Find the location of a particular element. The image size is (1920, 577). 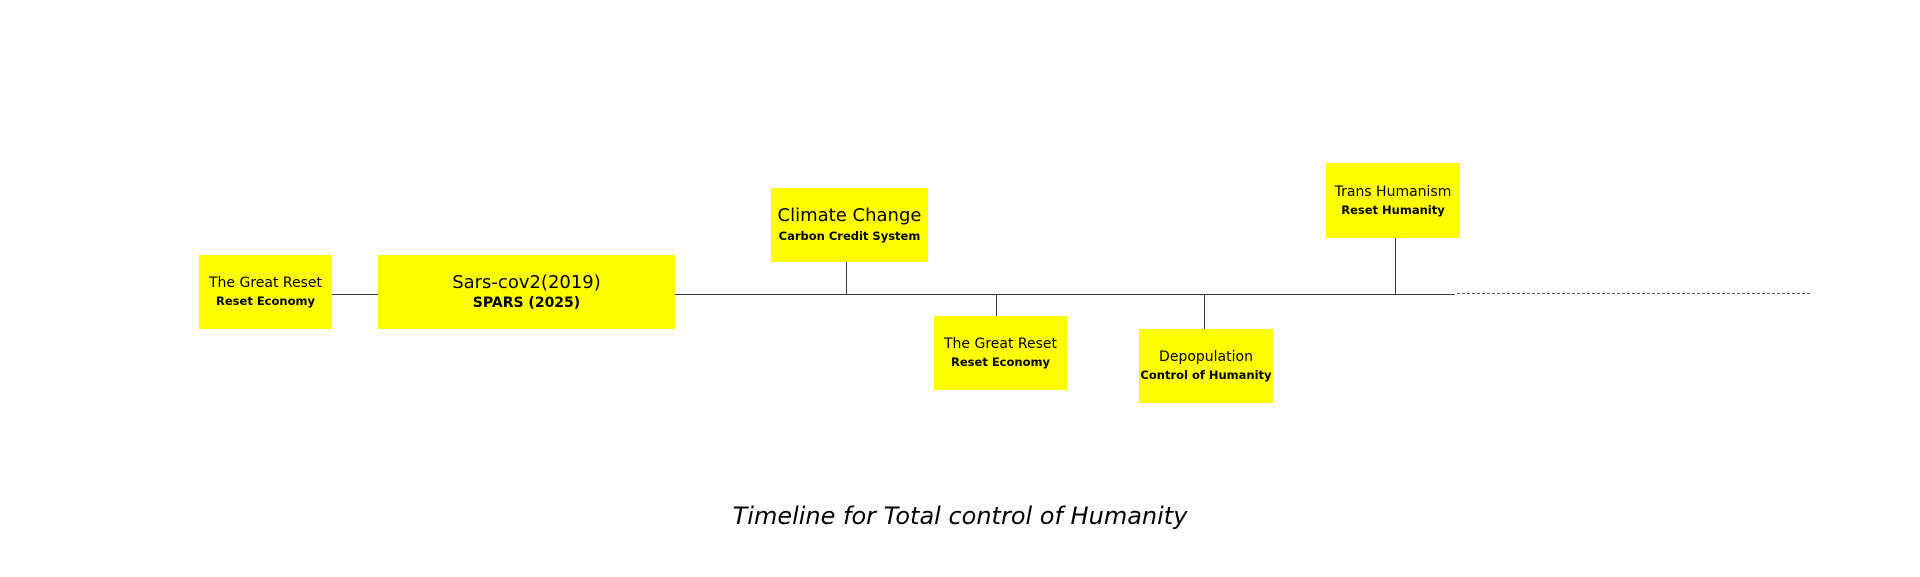

diagram-caption: Timeline for Total control of Humanity is located at coordinates (960, 516).